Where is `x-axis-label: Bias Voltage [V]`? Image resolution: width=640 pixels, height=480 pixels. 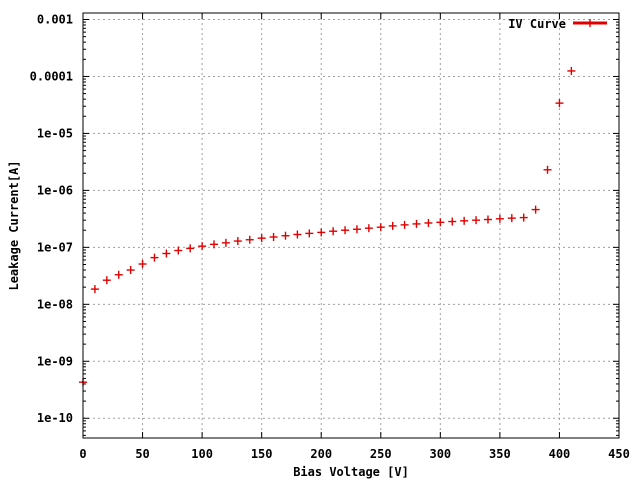 x-axis-label: Bias Voltage [V] is located at coordinates (351, 472).